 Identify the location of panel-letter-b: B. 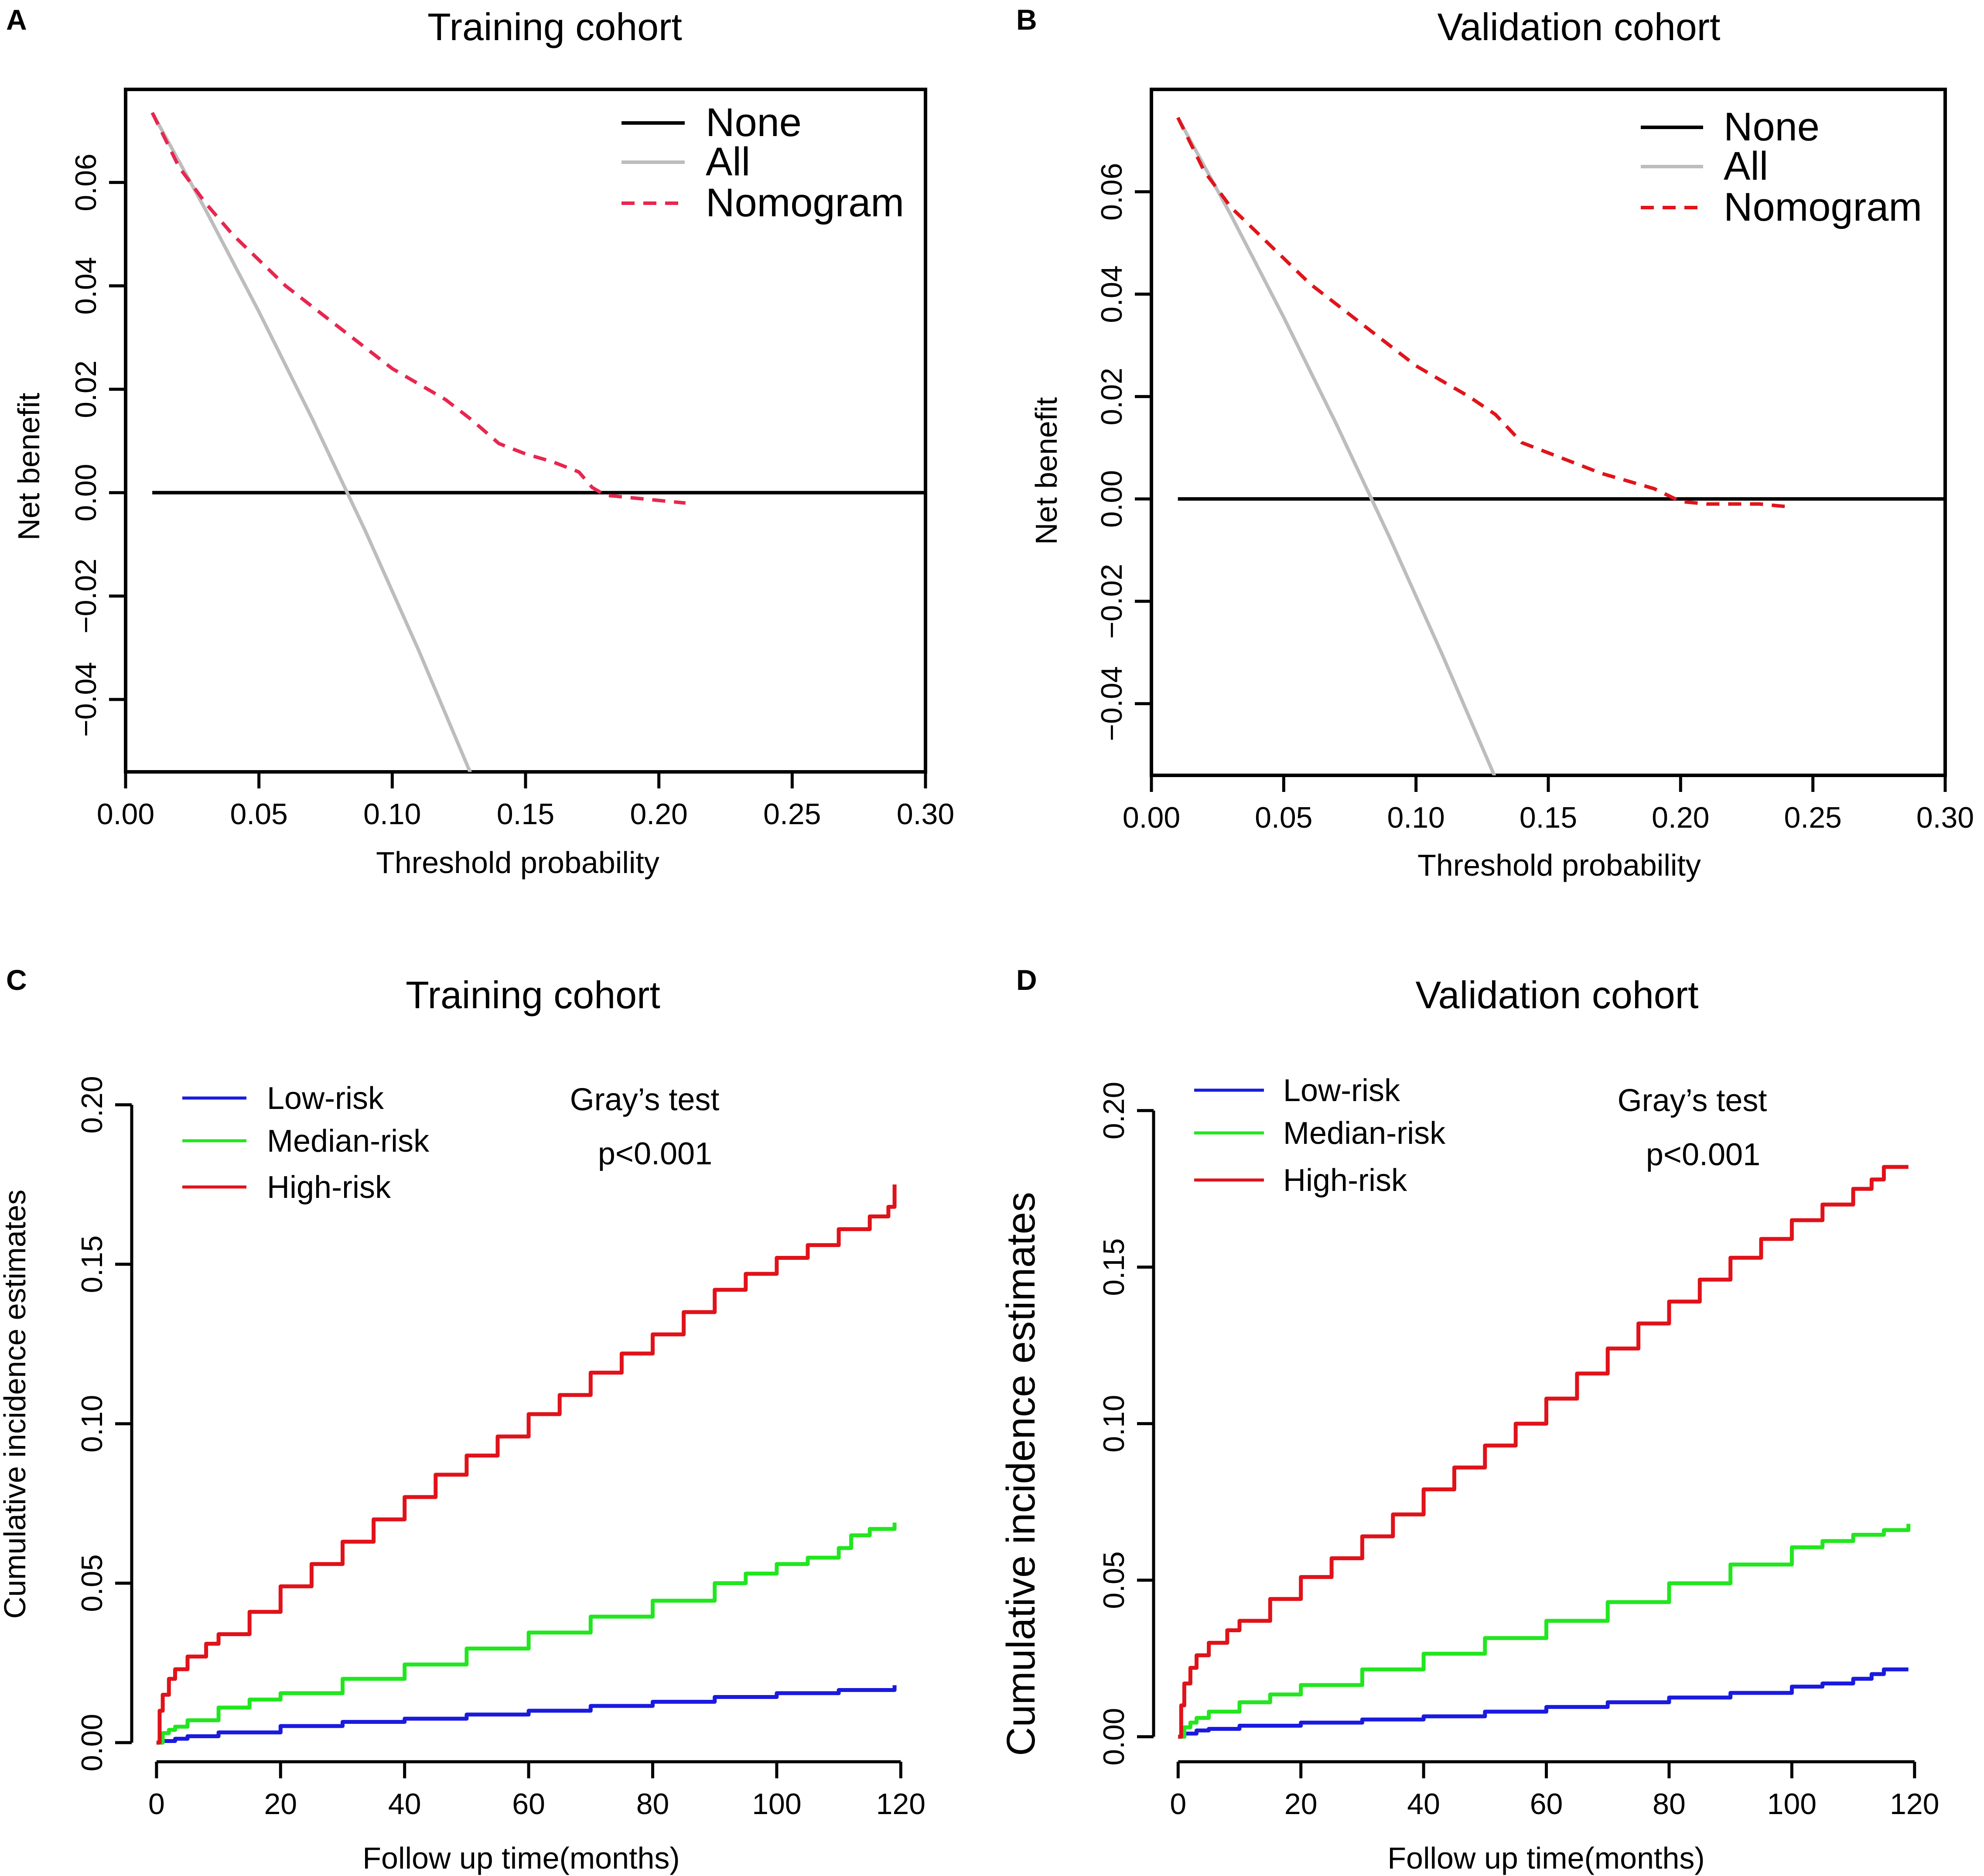
(1026, 19).